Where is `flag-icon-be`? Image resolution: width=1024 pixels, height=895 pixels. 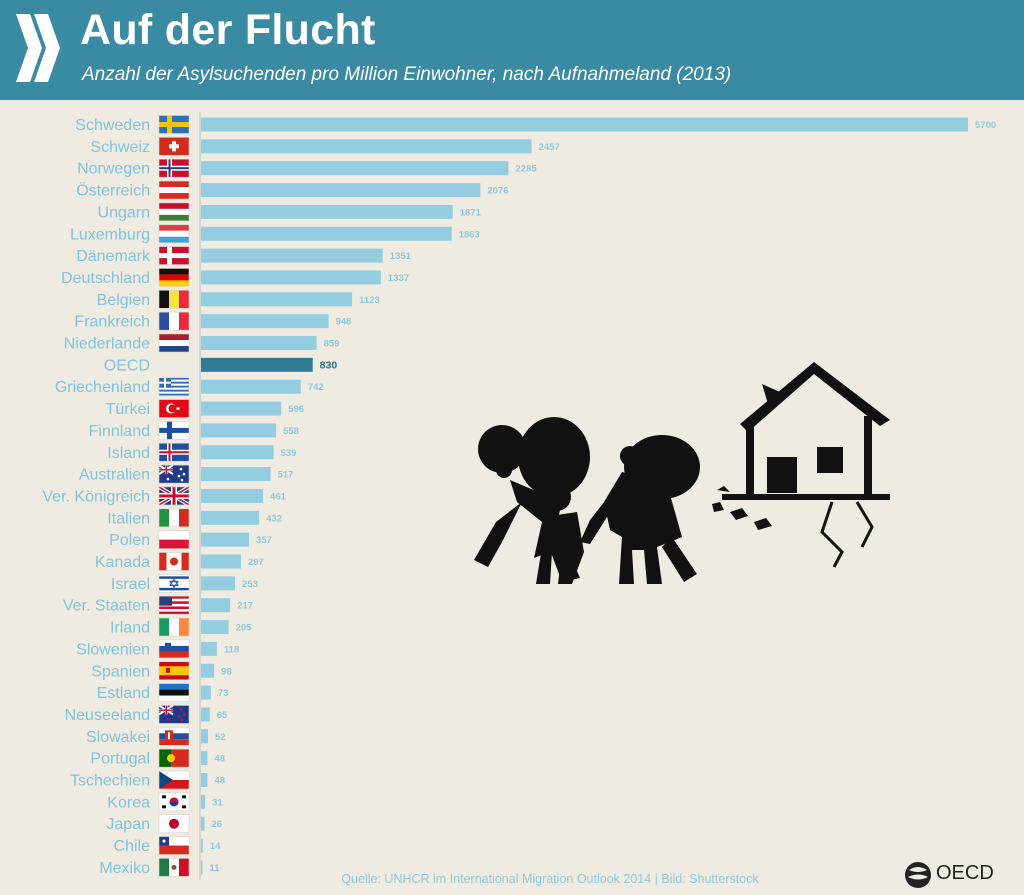
flag-icon-be is located at coordinates (174, 299).